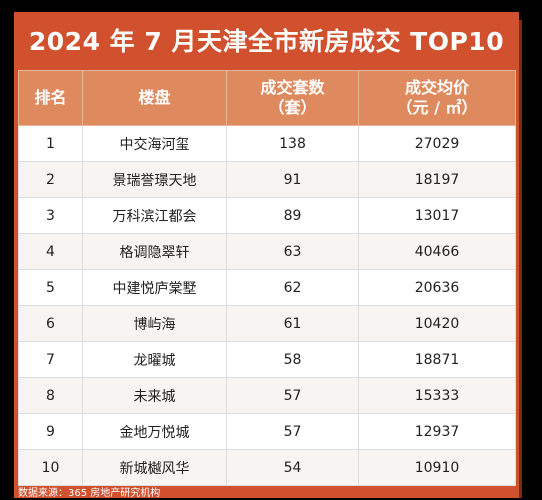 This screenshot has width=542, height=500. I want to click on table-row: 2 景瑞誉璟天地 91 18197, so click(267, 179).